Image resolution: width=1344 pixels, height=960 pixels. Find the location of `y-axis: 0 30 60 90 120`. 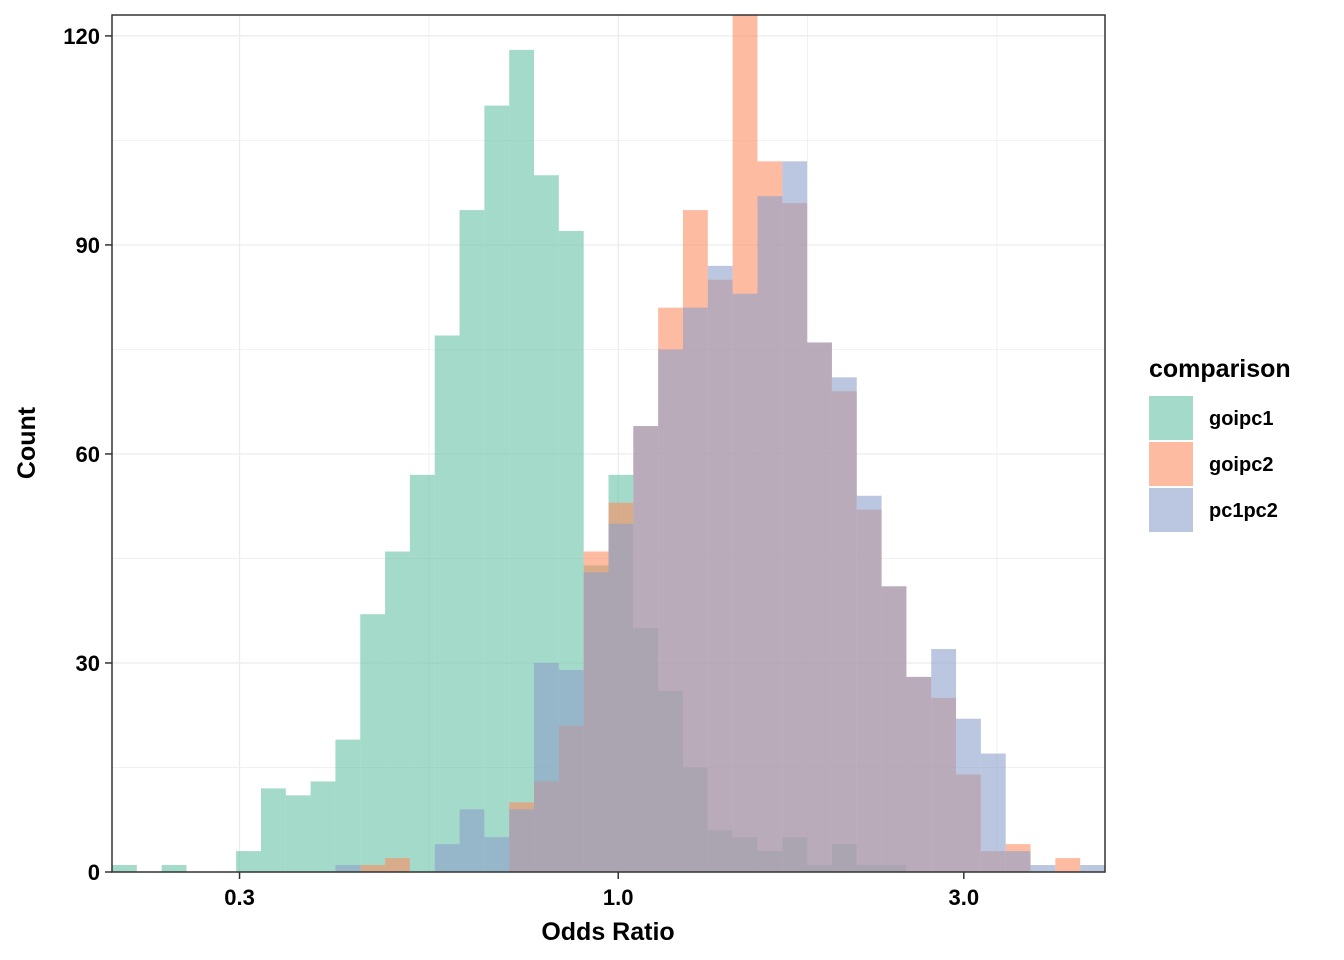

y-axis: 0 30 60 90 120 is located at coordinates (87, 454).